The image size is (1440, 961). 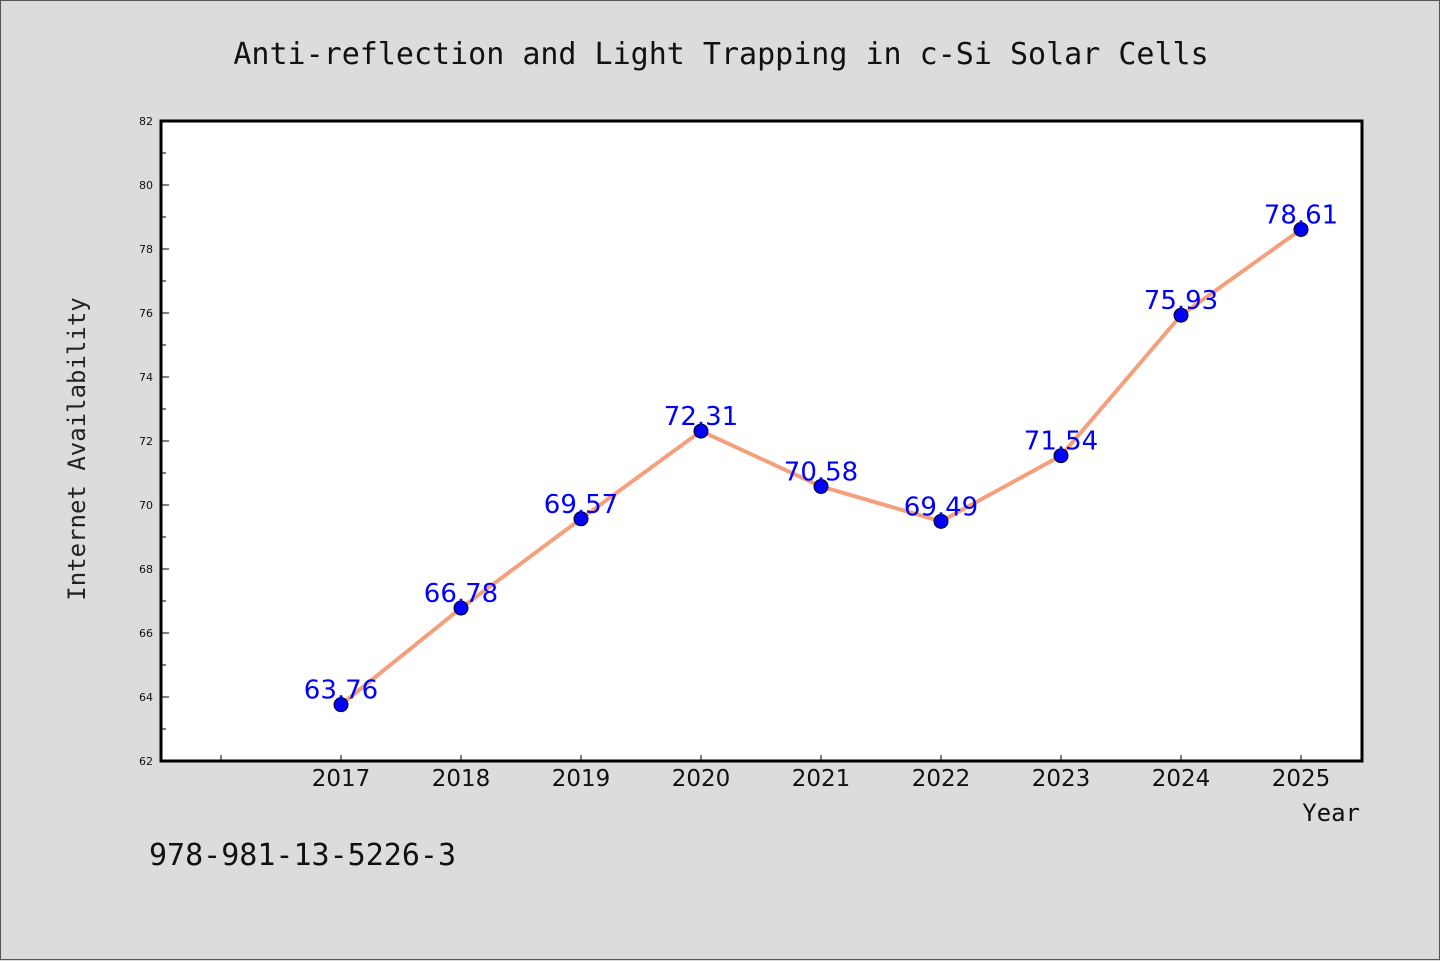 I want to click on data-label: 66.78, so click(x=461, y=594).